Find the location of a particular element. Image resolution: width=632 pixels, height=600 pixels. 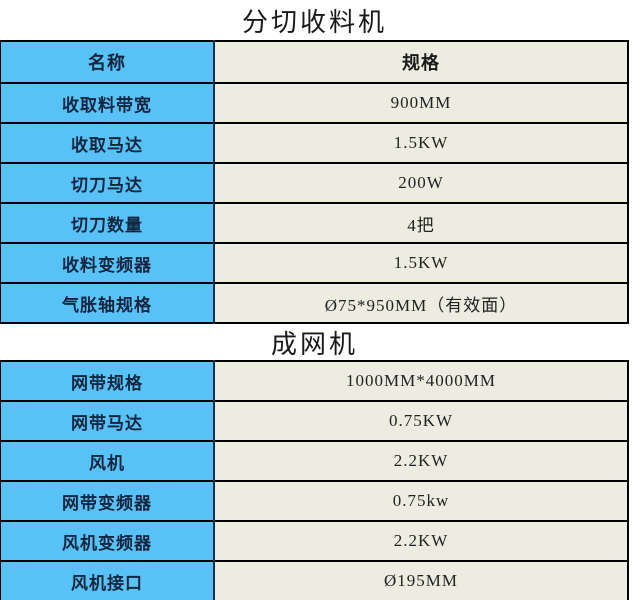

row-label-cell: 风机接口 is located at coordinates (107, 580).